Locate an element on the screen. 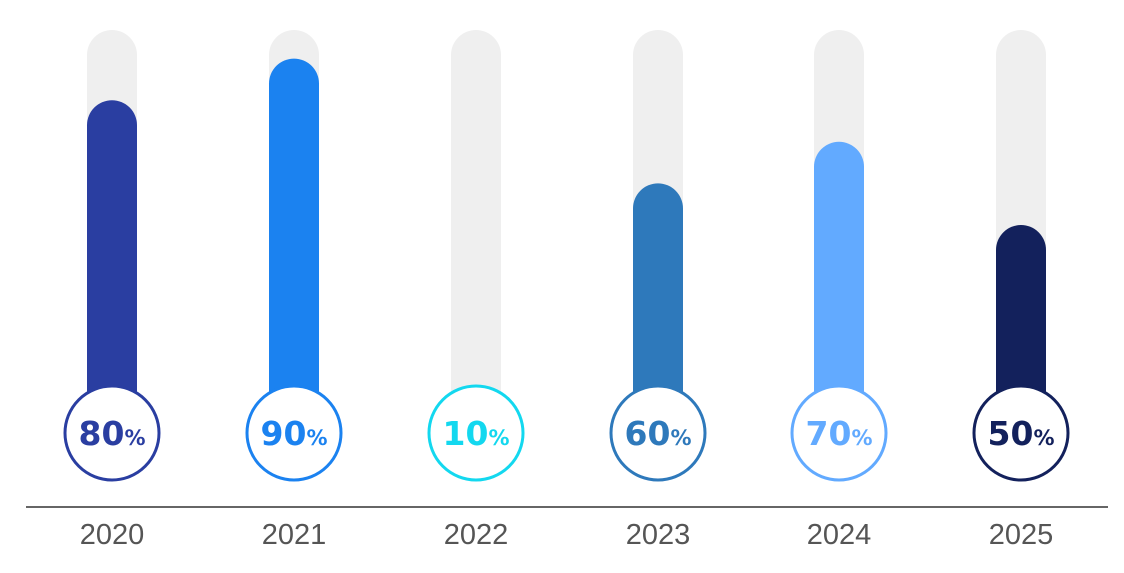 This screenshot has height=573, width=1124. bulb-2024 is located at coordinates (839, 433).